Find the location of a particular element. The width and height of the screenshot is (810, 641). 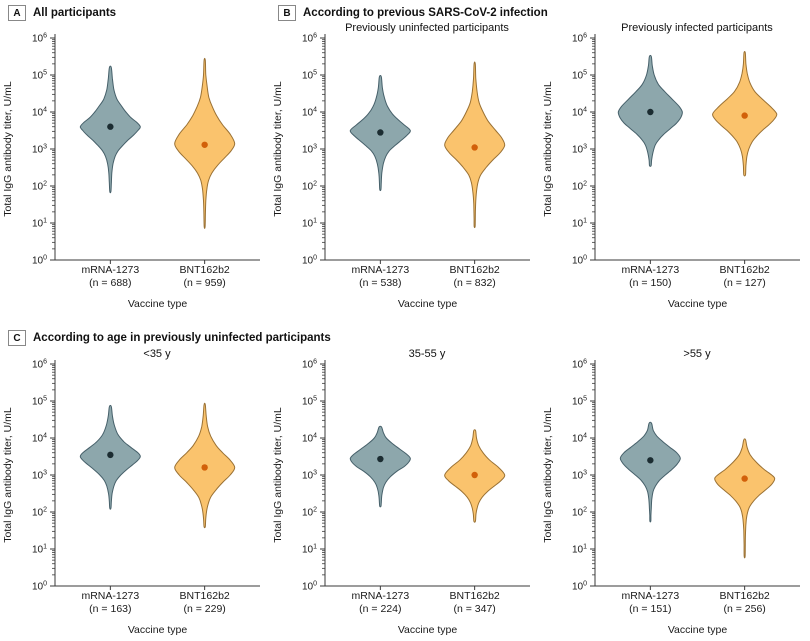

x-group-n: (n = 832) is located at coordinates (474, 283).